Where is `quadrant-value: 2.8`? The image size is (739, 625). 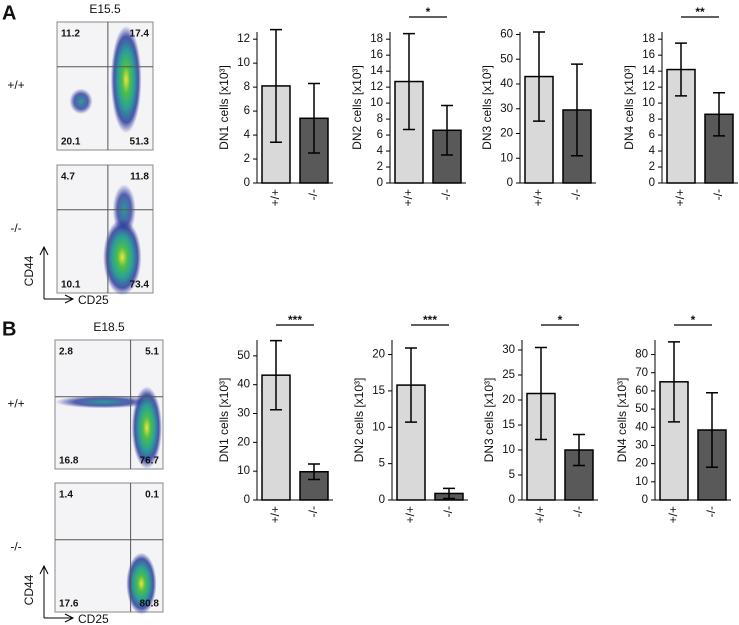
quadrant-value: 2.8 is located at coordinates (66, 352).